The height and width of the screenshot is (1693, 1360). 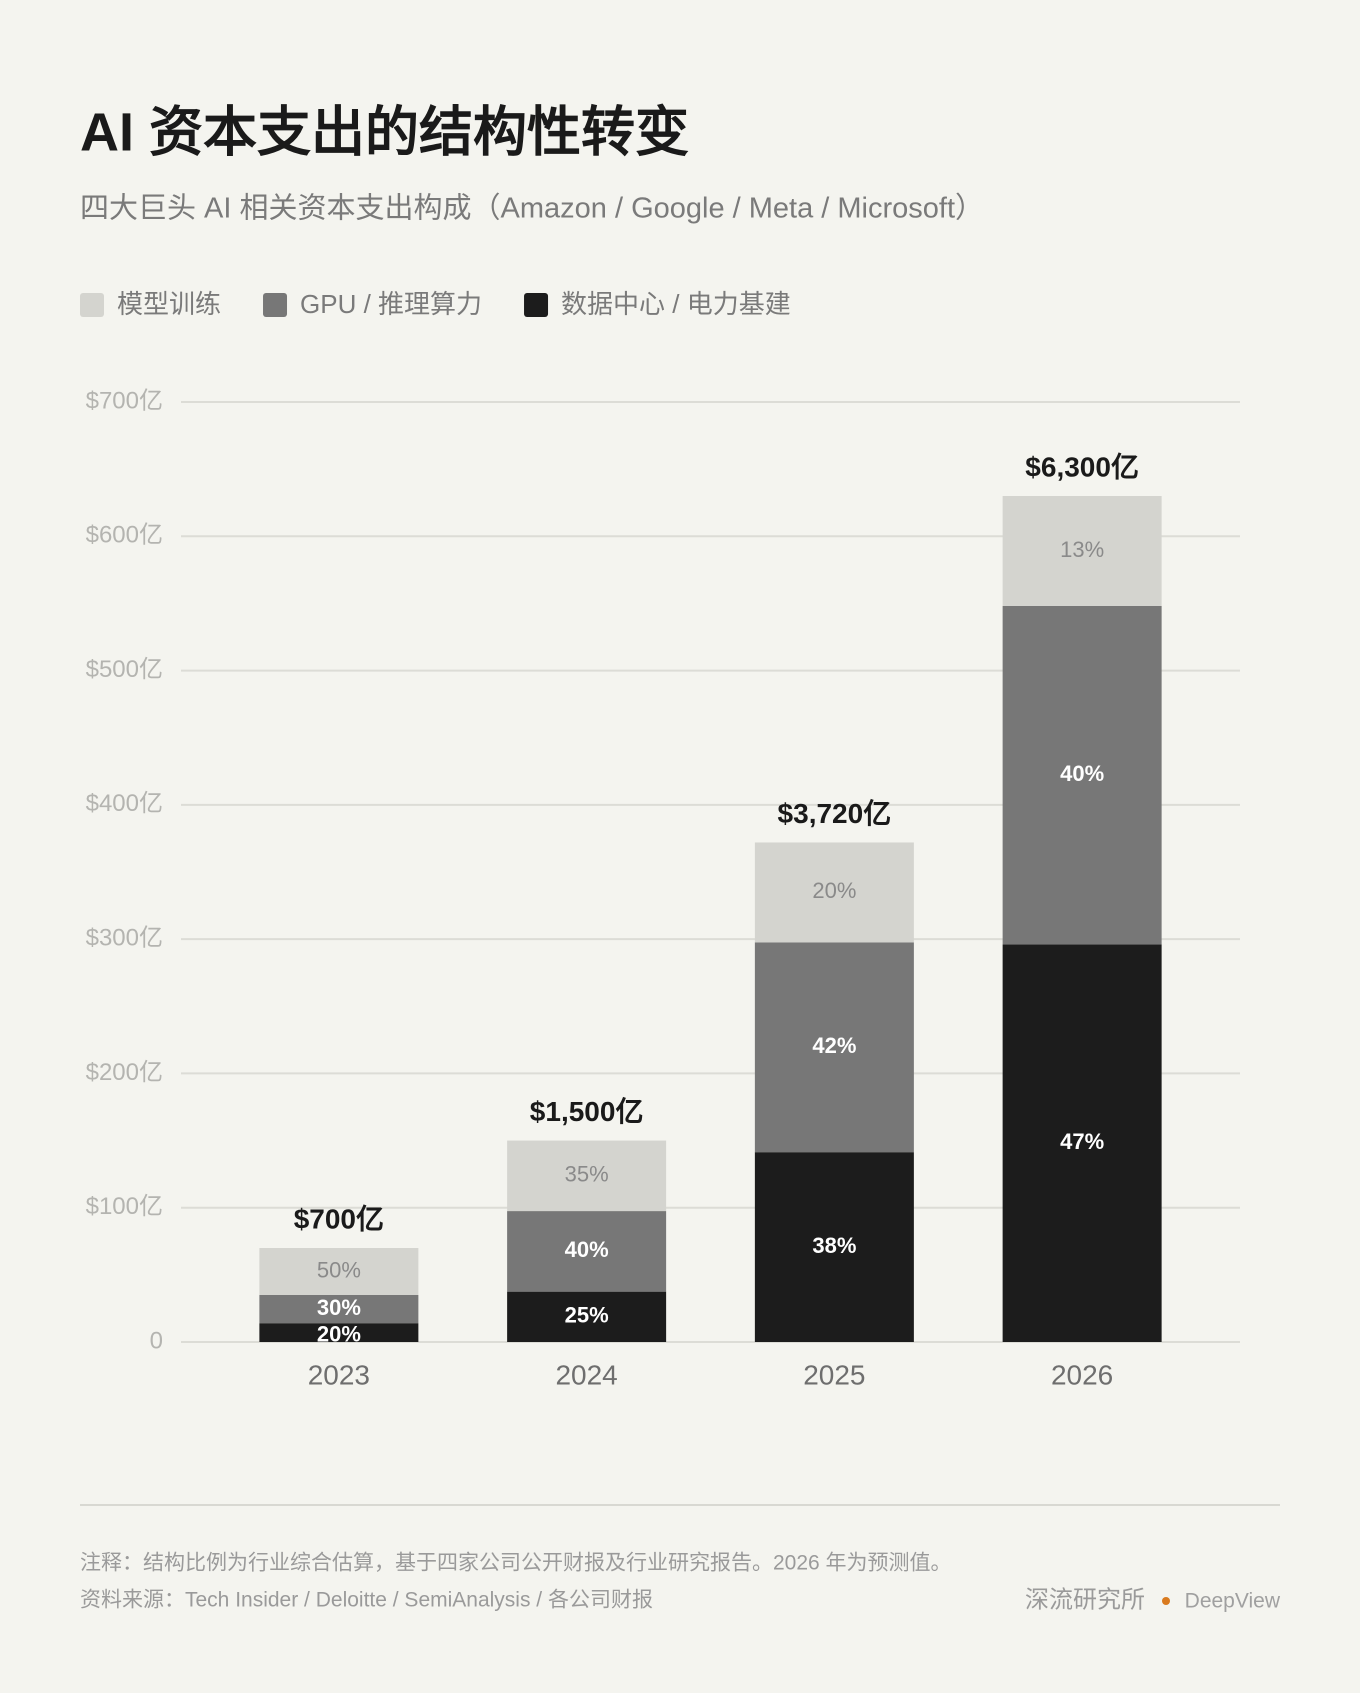 I want to click on segment-label: 38%, so click(x=834, y=1245).